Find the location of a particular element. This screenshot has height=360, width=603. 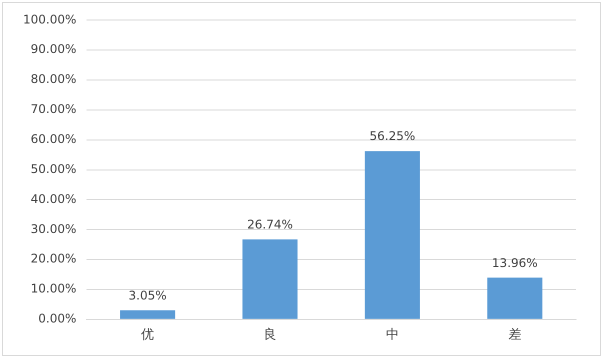

y-tick-label: 80.00% is located at coordinates (53, 79).